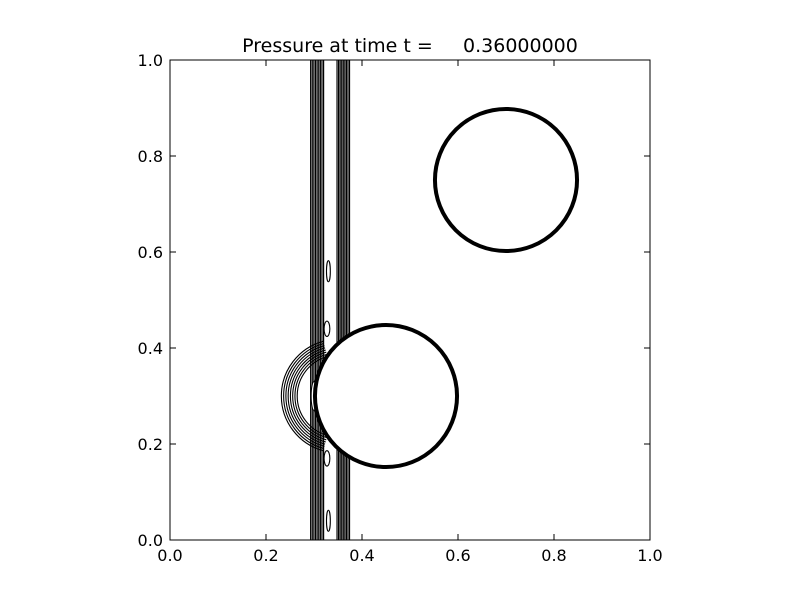  I want to click on x-tick-label: 0.0, so click(169, 555).